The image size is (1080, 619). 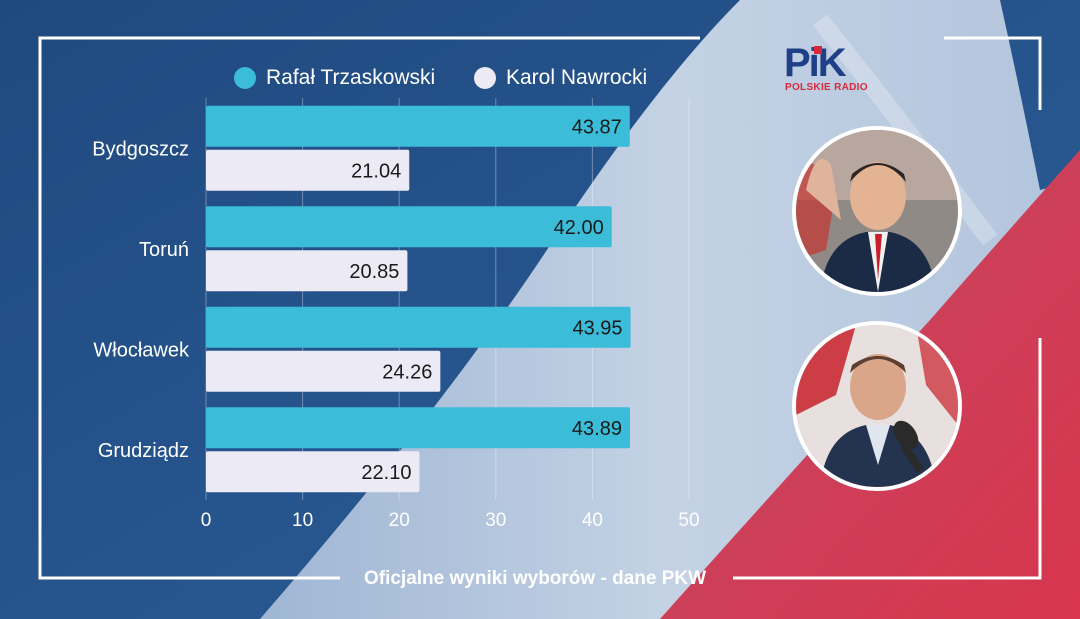 I want to click on polskie-radio-pik-logo: PiK, so click(x=816, y=63).